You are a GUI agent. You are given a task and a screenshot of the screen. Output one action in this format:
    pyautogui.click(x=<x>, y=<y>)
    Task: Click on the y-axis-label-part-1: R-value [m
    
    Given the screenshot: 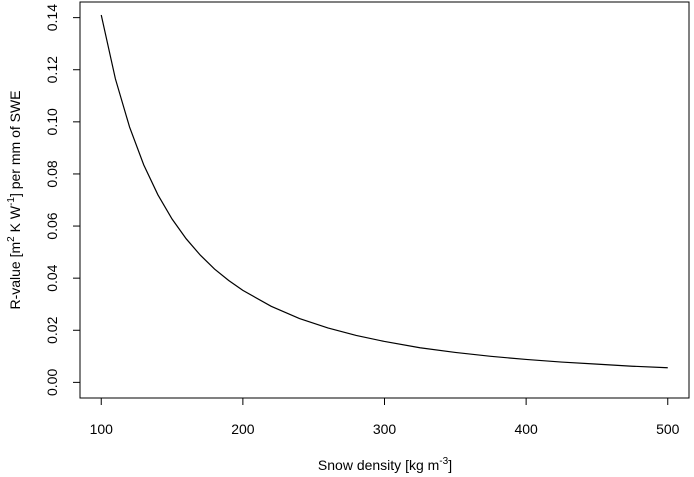 What is the action you would take?
    pyautogui.click(x=15, y=276)
    